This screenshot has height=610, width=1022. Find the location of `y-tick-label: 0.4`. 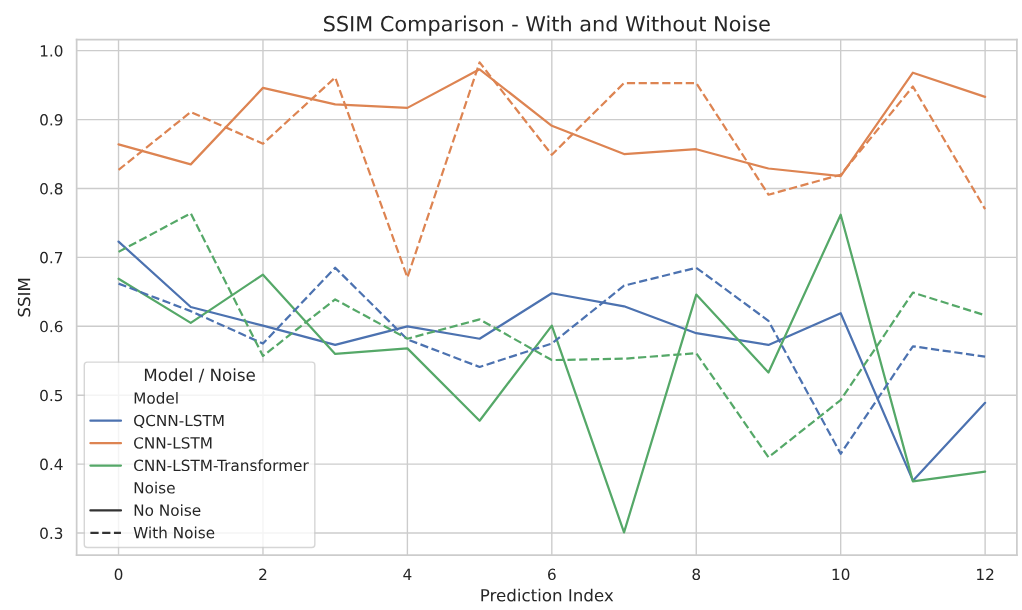

y-tick-label: 0.4 is located at coordinates (51, 464).